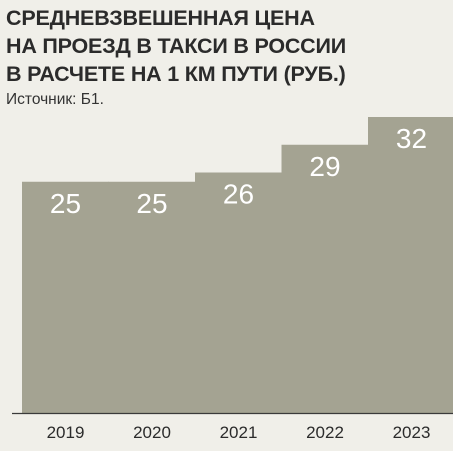 This screenshot has width=453, height=451. Describe the element at coordinates (160, 18) in the screenshot. I see `chart-title-line-1: СРЕДНЕВЗВЕШЕННАЯ ЦЕНА` at that location.